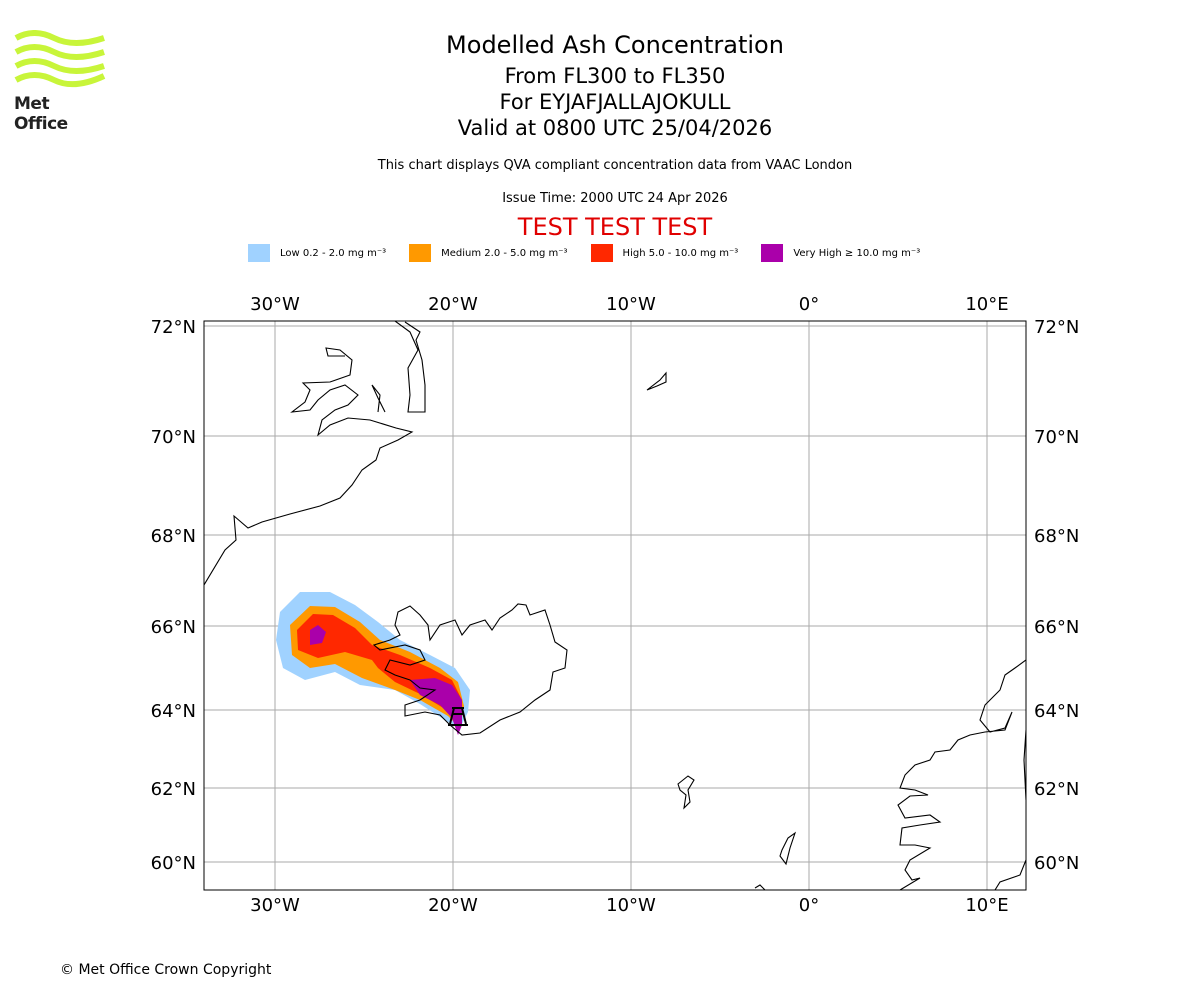 The width and height of the screenshot is (1200, 1000). Describe the element at coordinates (857, 253) in the screenshot. I see `legend-label: Very High ≥ 10.0 mg m⁻³` at that location.